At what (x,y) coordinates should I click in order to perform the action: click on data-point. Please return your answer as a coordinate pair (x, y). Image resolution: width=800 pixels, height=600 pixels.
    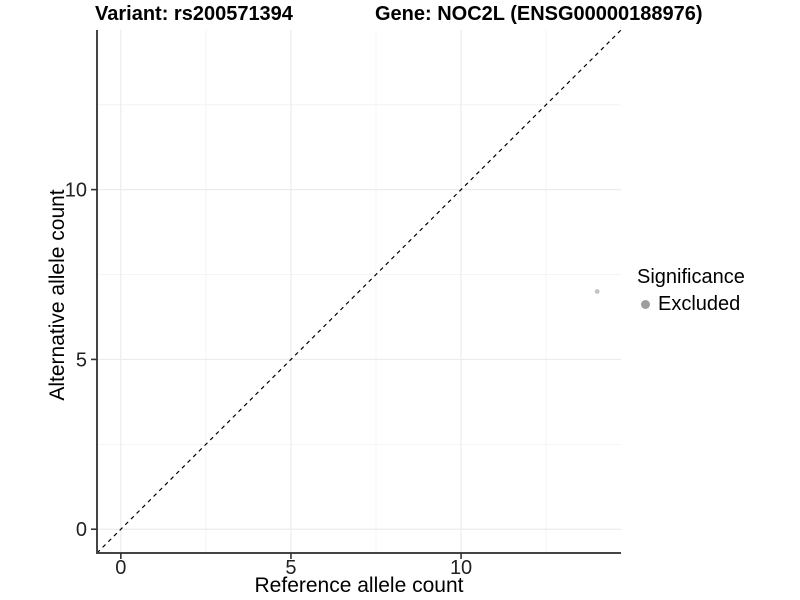
    Looking at the image, I should click on (597, 291).